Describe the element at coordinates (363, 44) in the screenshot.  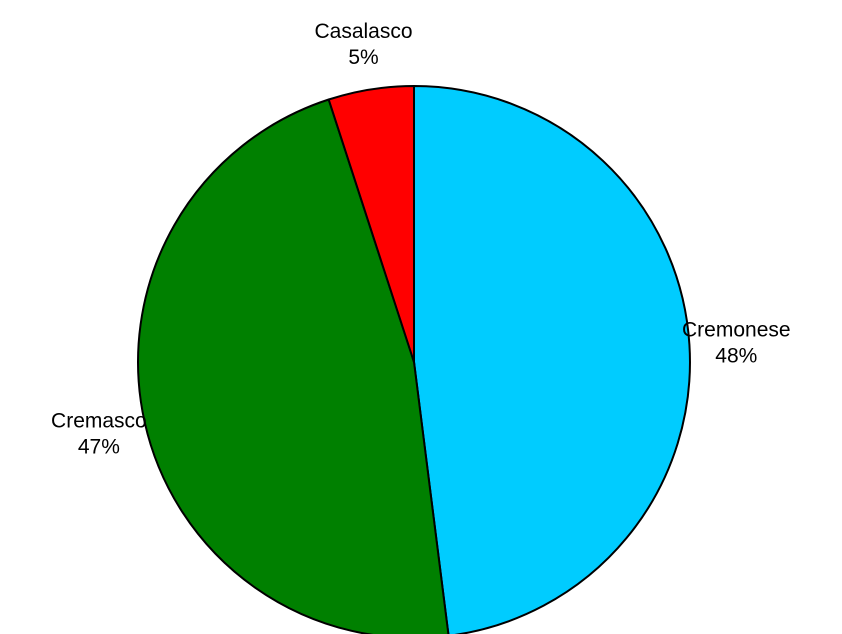
I see `pie-label-casalasco: Casalasco 5%` at that location.